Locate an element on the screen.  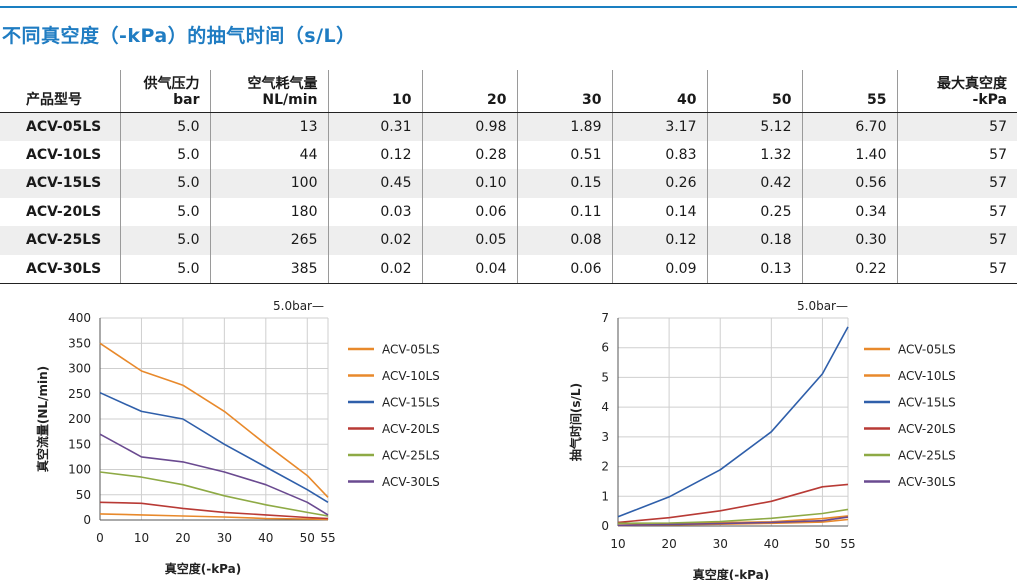
y-tick-label: 1 is located at coordinates (605, 496).